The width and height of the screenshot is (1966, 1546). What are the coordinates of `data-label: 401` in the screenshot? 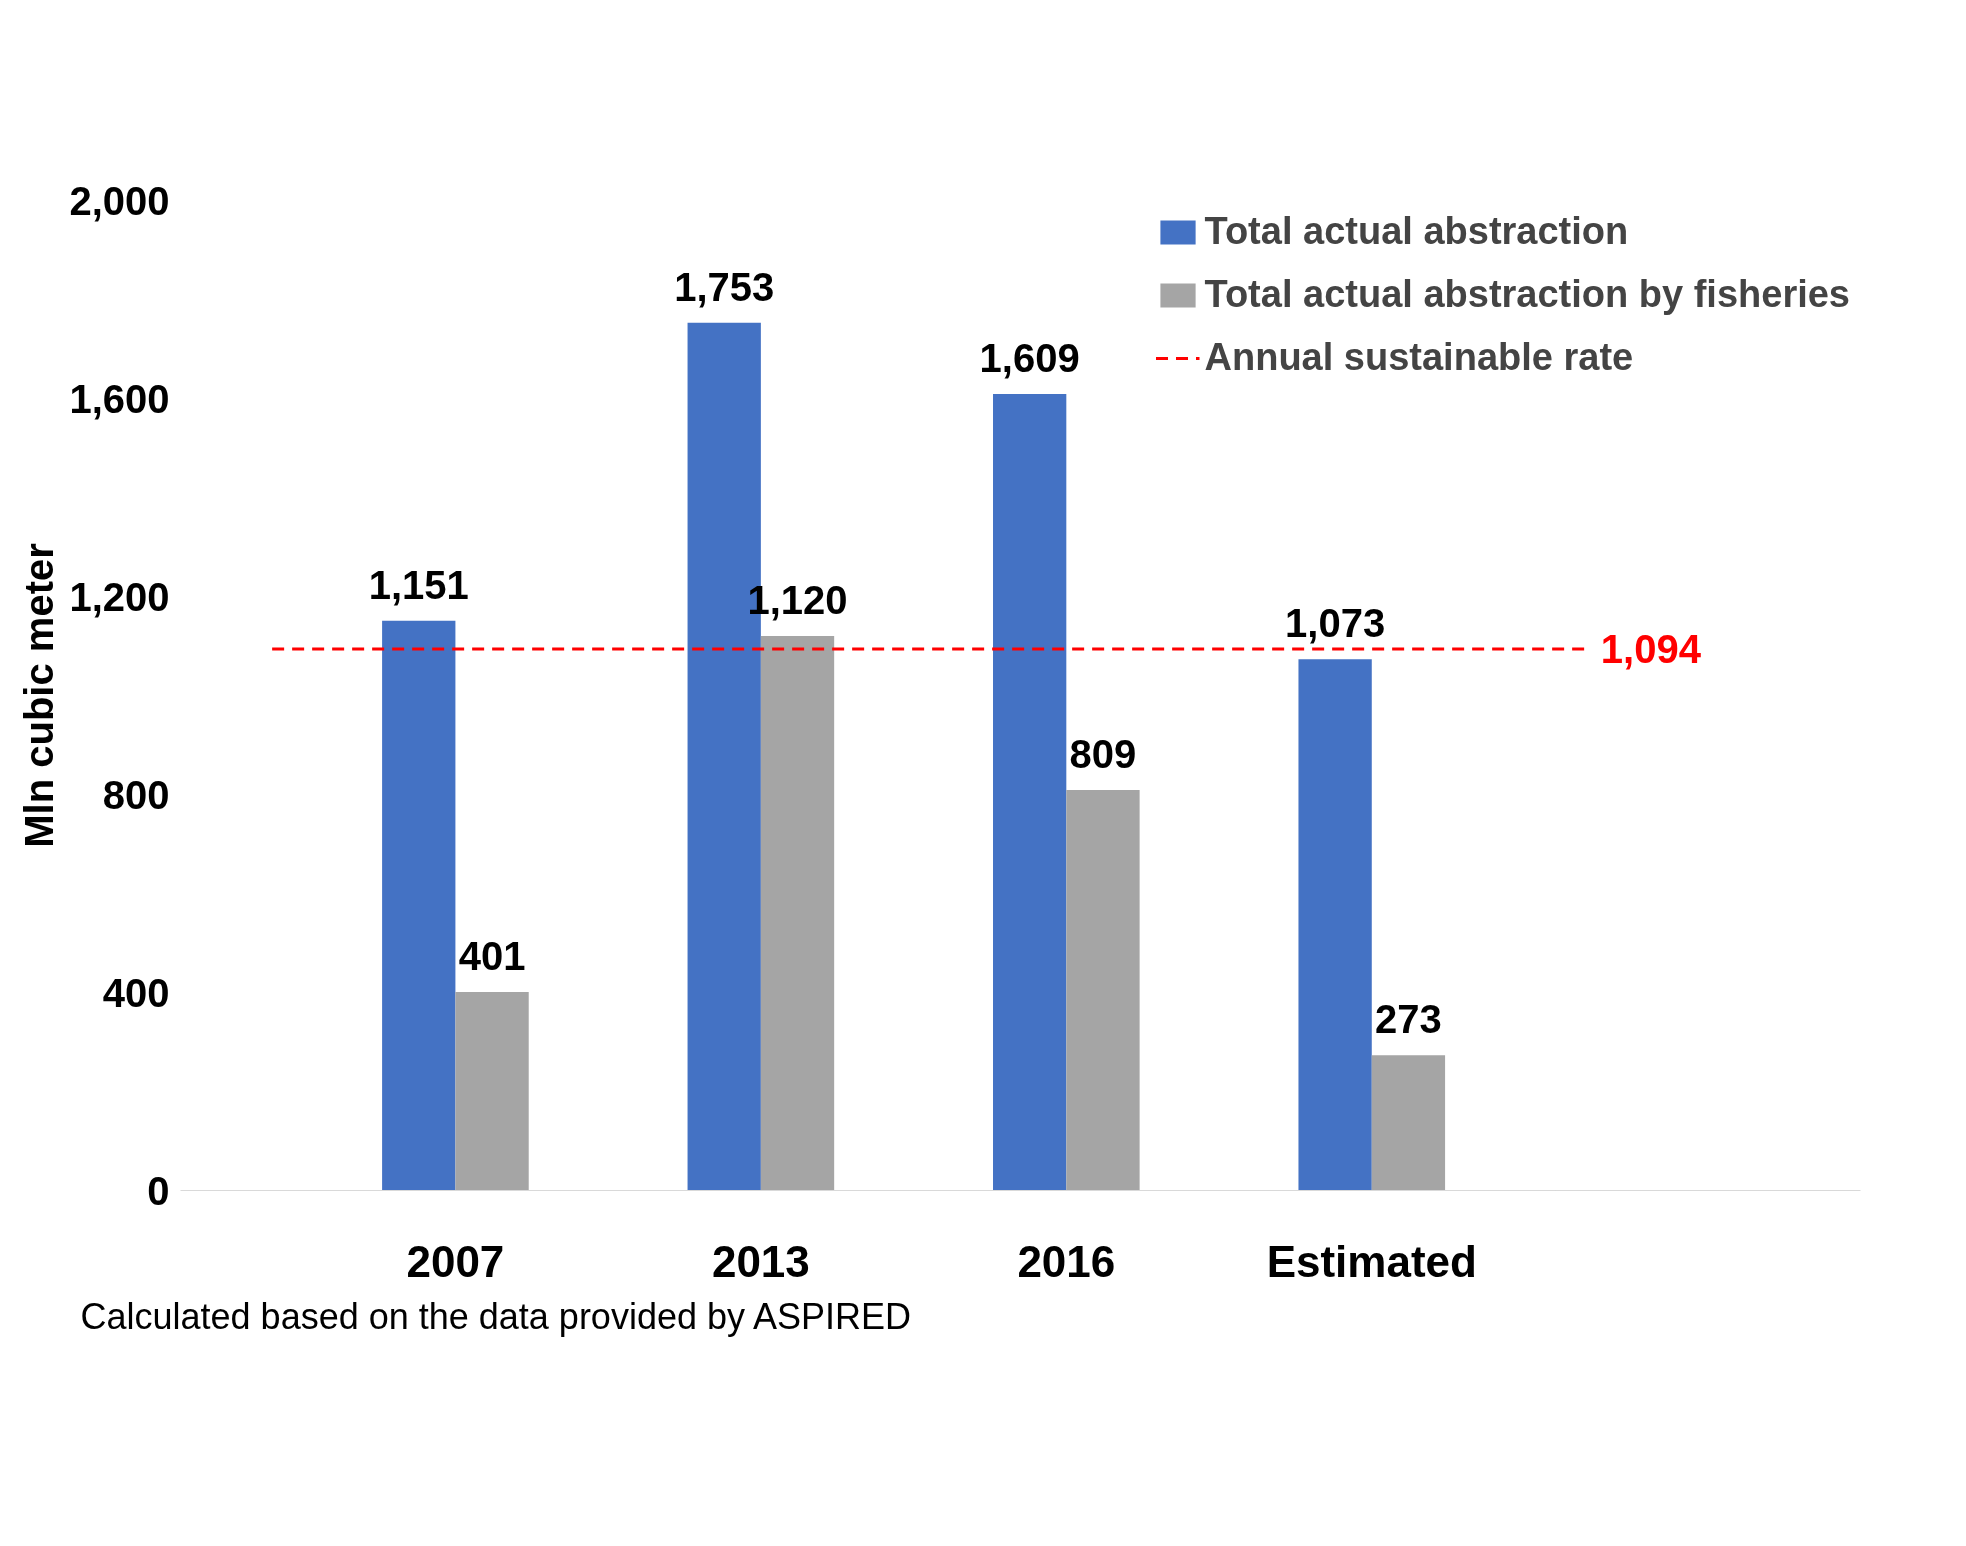 It's located at (492, 956).